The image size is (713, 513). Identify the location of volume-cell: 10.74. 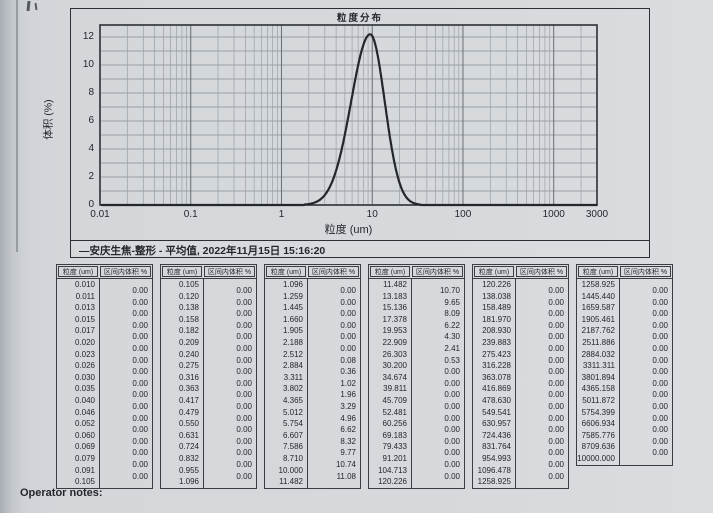
(345, 464).